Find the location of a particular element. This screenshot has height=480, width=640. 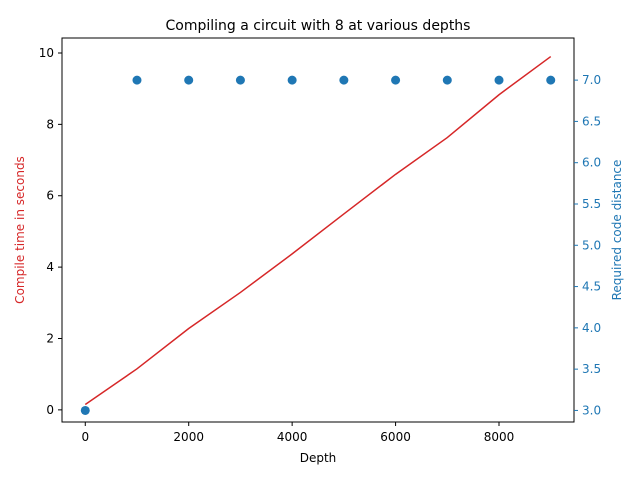

y-right-tick-label: 5.0 is located at coordinates (591, 245).